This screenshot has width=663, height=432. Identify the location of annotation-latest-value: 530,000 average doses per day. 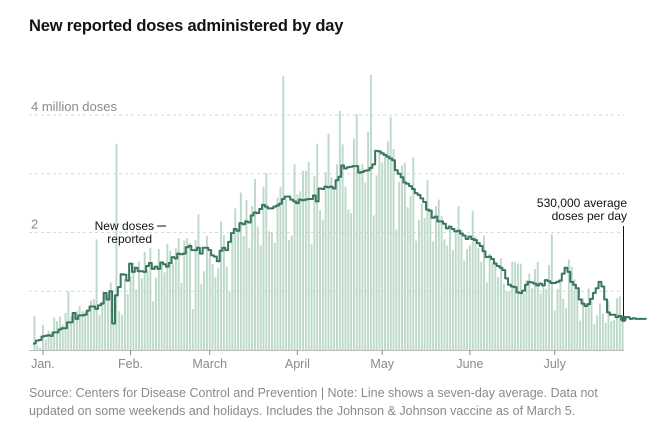
(582, 209).